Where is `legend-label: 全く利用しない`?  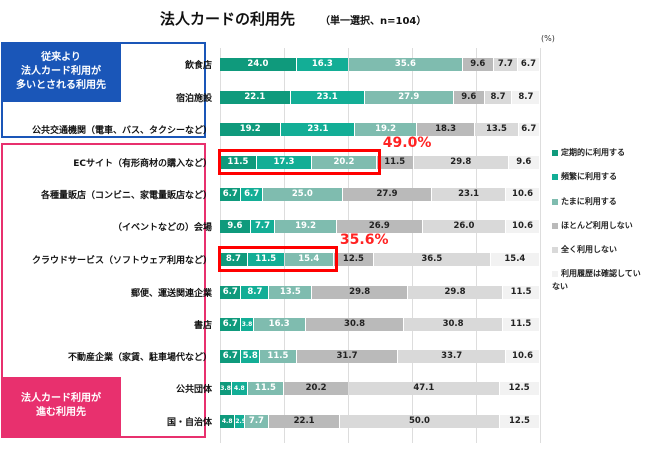 legend-label: 全く利用しない is located at coordinates (589, 249).